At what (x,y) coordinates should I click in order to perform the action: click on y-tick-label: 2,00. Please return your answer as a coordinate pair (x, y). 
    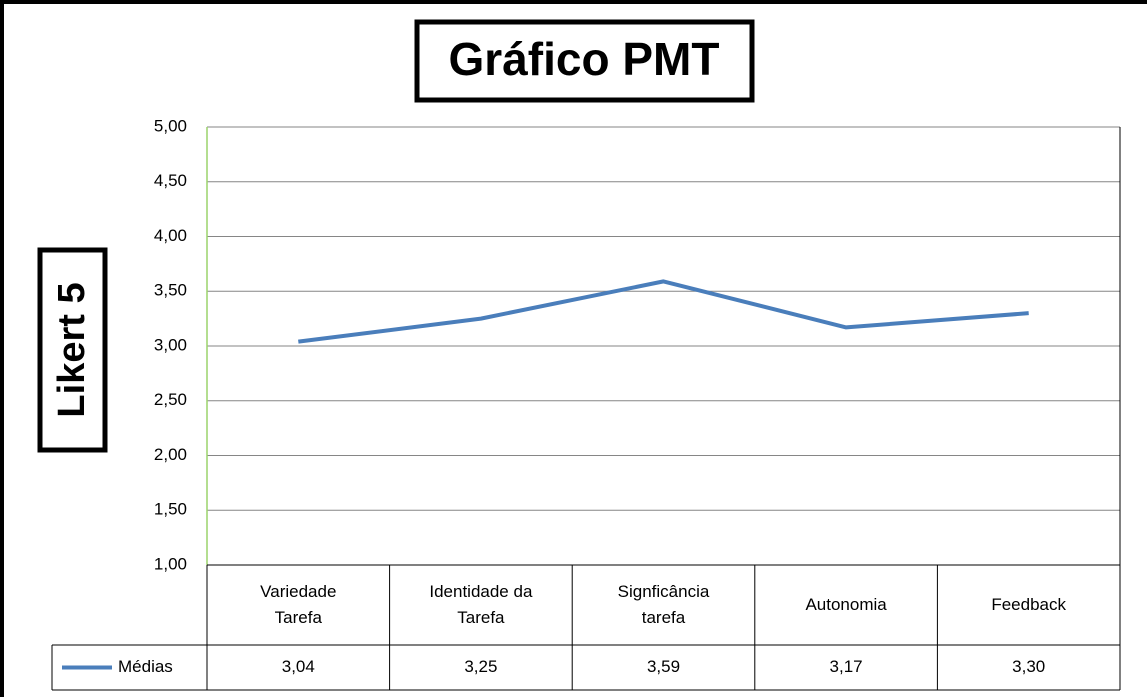
    Looking at the image, I should click on (170, 454).